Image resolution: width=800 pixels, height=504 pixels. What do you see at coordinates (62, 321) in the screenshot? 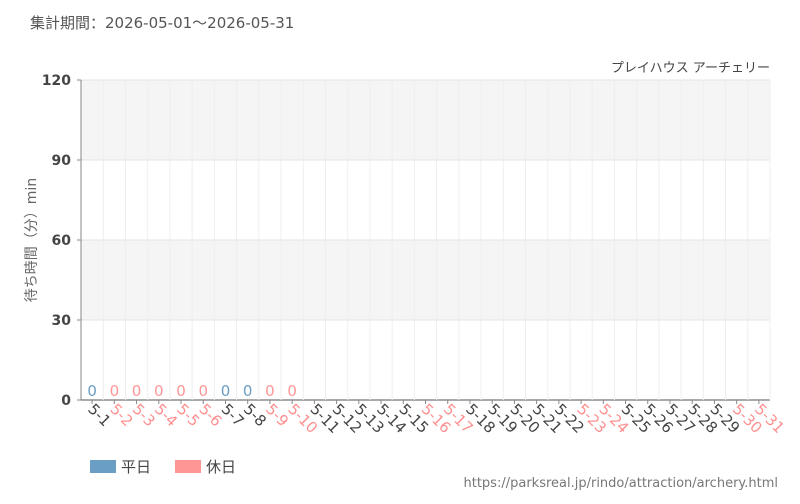
I see `y-tick-label: 30` at bounding box center [62, 321].